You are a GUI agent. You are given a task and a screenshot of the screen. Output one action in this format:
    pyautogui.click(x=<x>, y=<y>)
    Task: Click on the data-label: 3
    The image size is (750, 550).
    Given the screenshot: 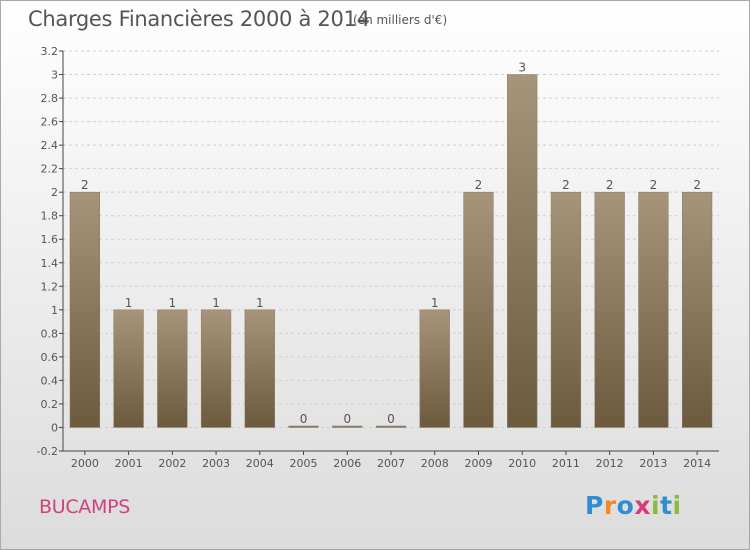 What is the action you would take?
    pyautogui.click(x=522, y=68)
    